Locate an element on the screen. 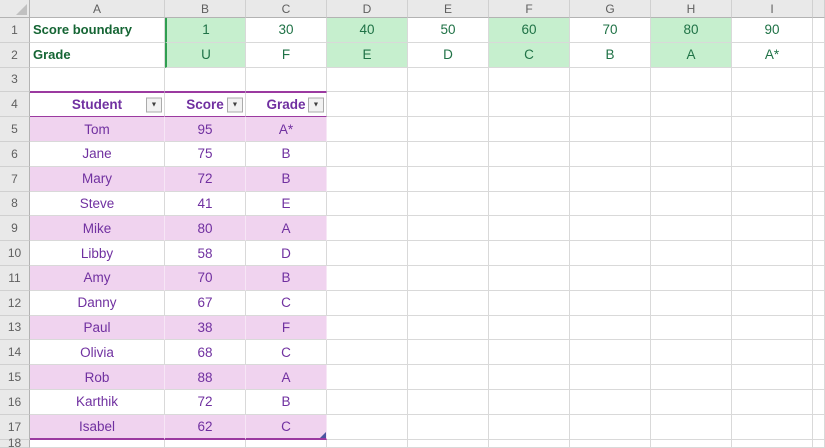  cell-E13 is located at coordinates (448, 328).